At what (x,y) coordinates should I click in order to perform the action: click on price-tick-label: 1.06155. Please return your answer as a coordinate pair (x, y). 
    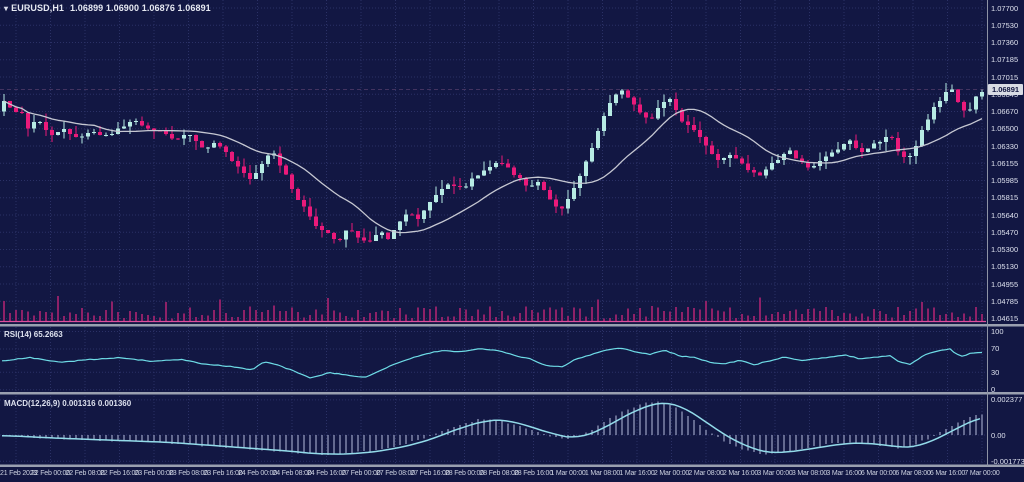
    Looking at the image, I should click on (1005, 163).